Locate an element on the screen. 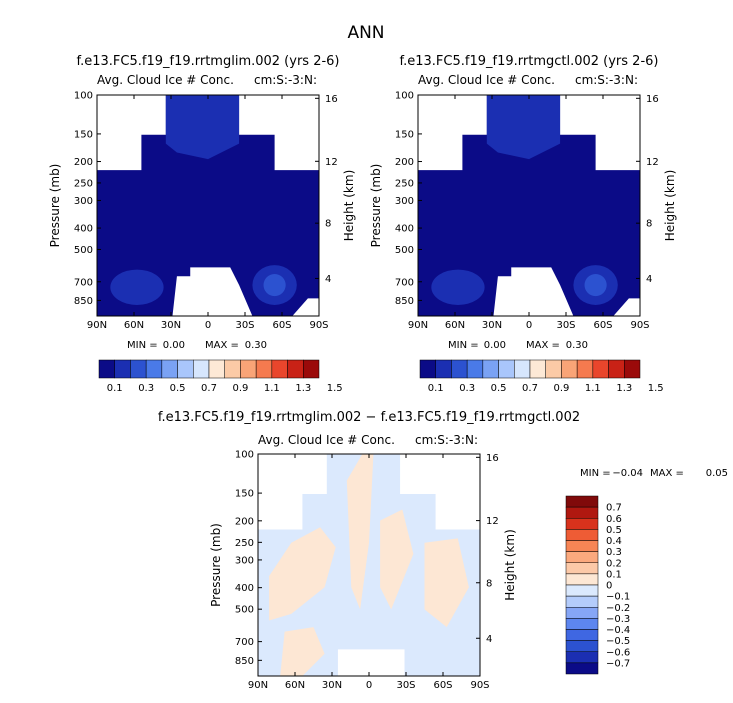 Image resolution: width=733 pixels, height=703 pixels. colorbar-label: −0.5 is located at coordinates (618, 641).